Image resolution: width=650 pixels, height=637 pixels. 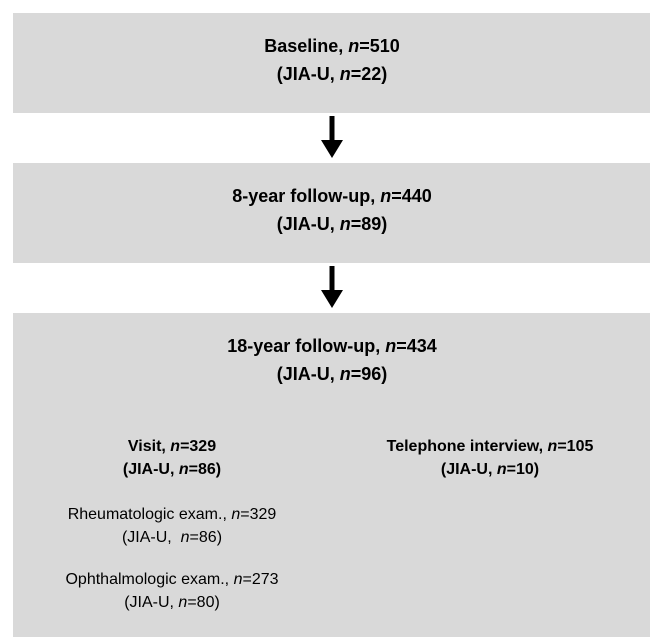 What do you see at coordinates (306, 346) in the screenshot?
I see `text-segment: 18-year follow-up,` at bounding box center [306, 346].